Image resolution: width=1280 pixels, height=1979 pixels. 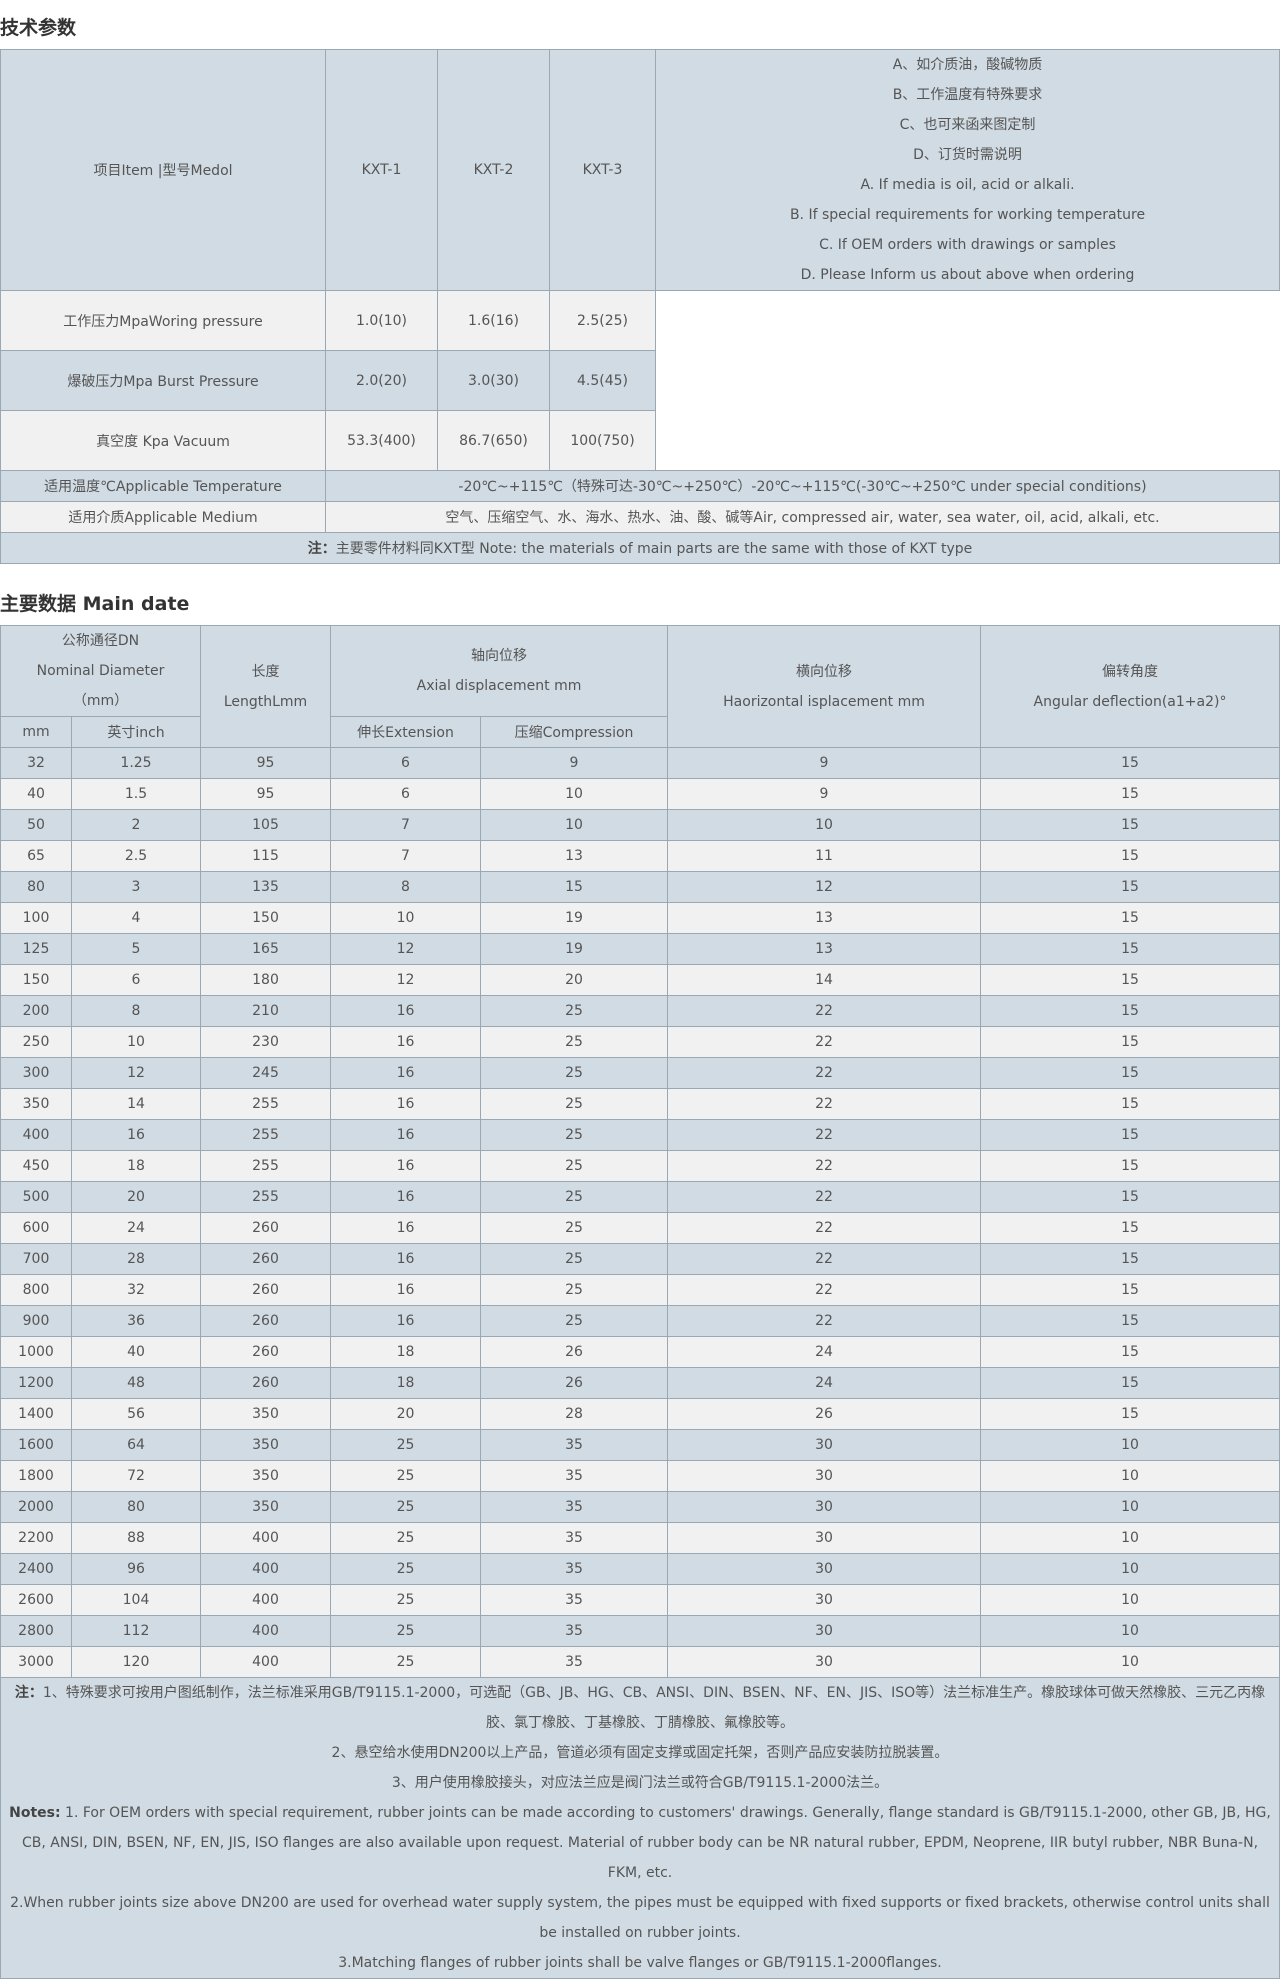 I want to click on cell: 14, so click(x=824, y=980).